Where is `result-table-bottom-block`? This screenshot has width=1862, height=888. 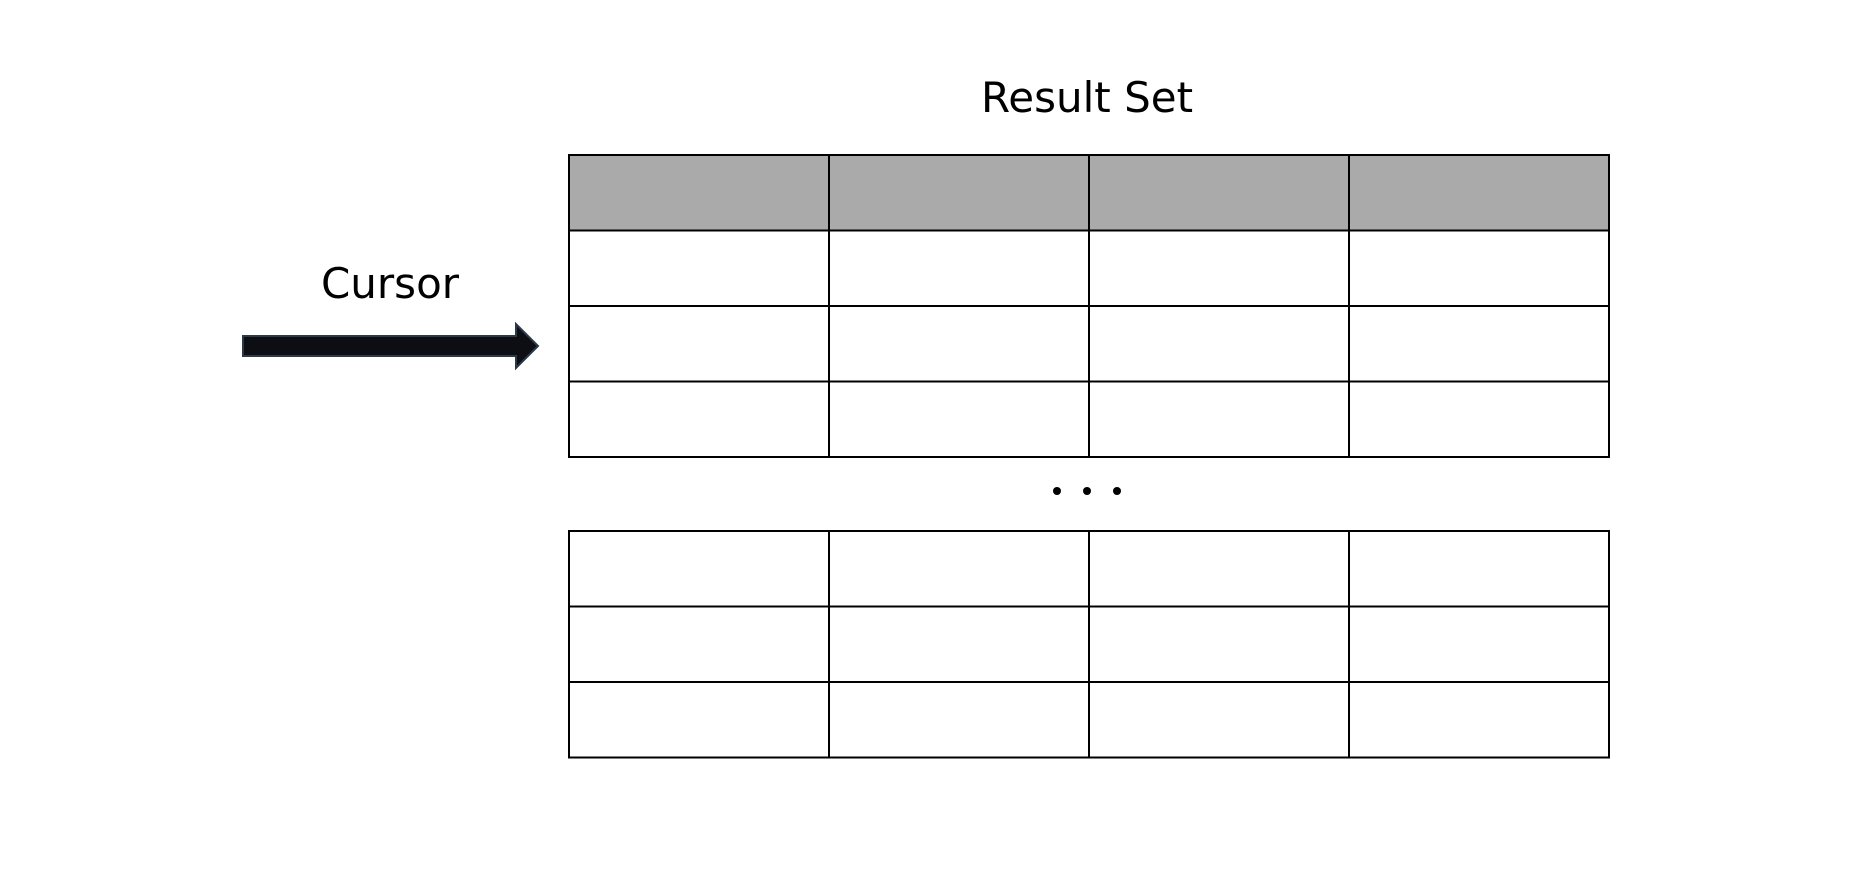 result-table-bottom-block is located at coordinates (1089, 644).